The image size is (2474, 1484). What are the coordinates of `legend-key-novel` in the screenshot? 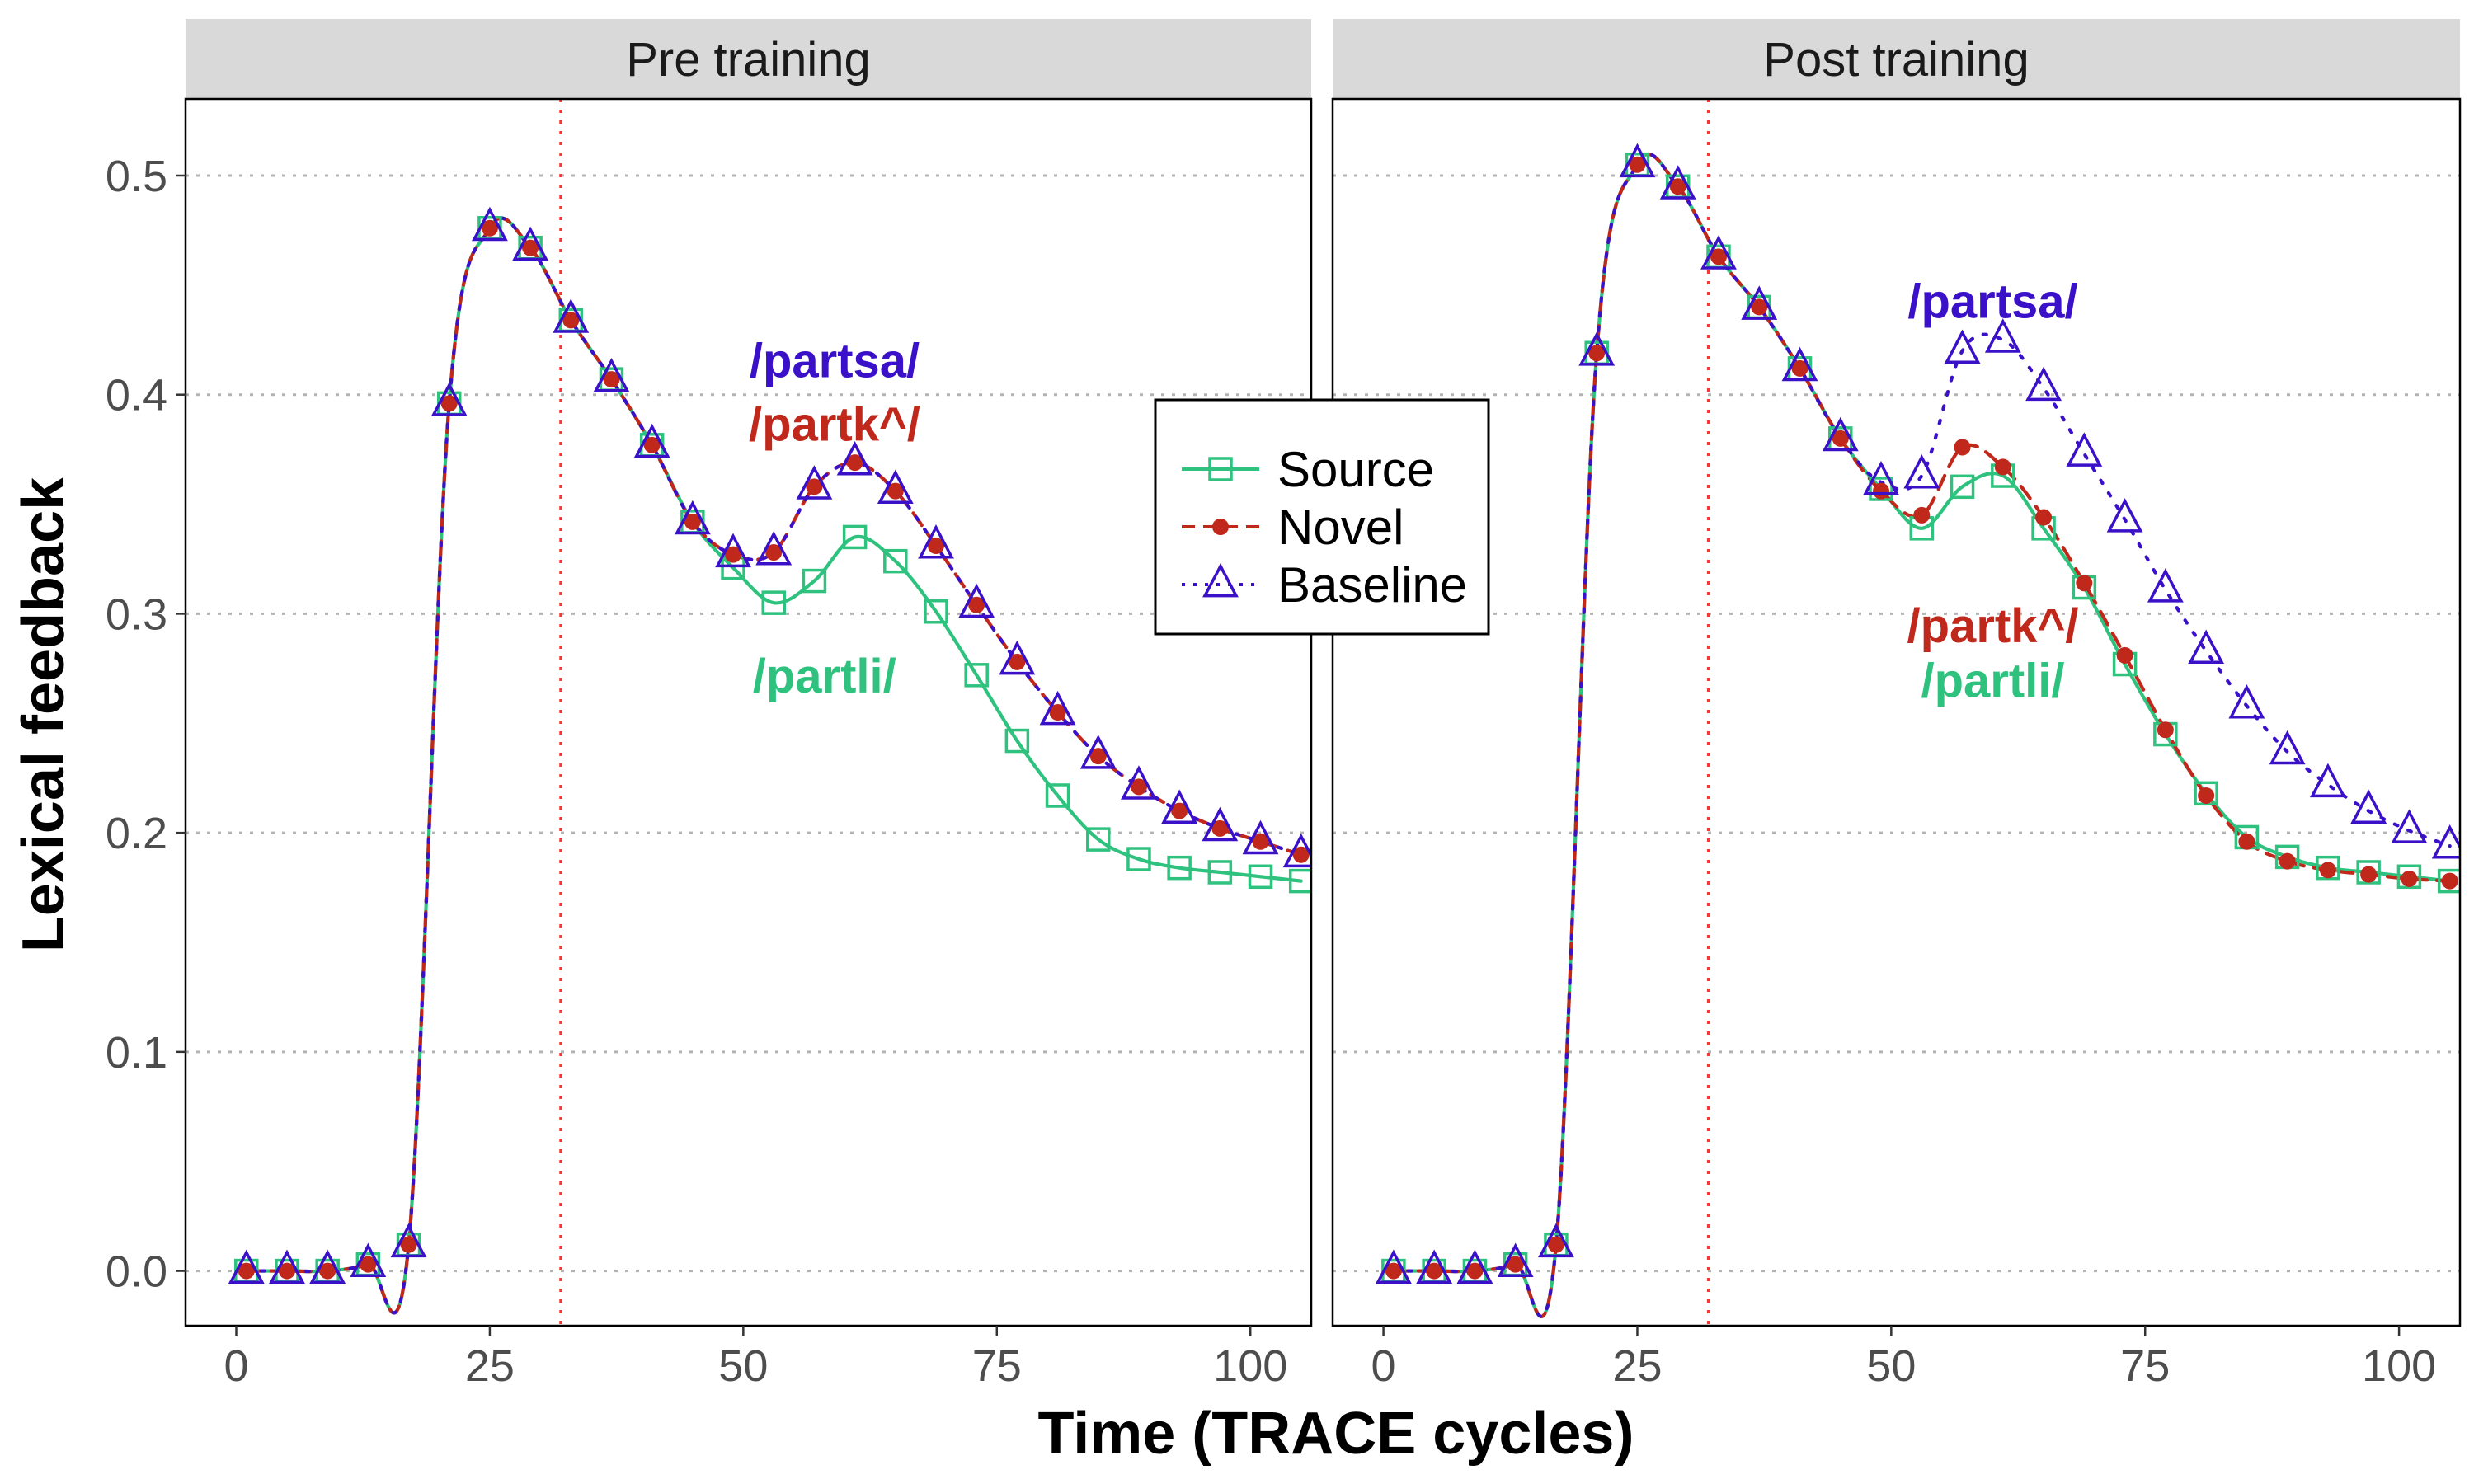 It's located at (1220, 527).